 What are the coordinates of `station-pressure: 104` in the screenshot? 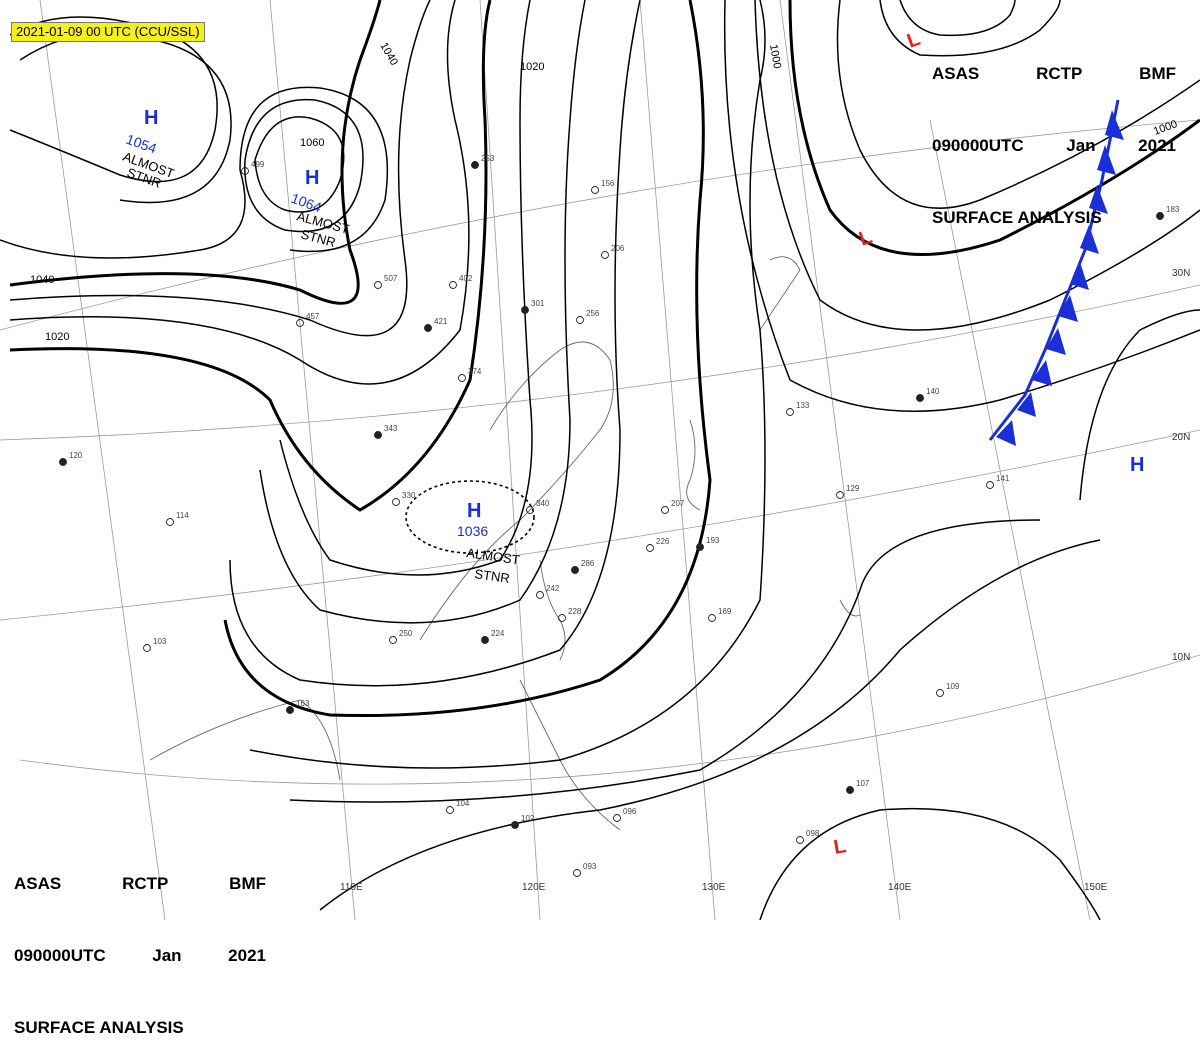 It's located at (463, 803).